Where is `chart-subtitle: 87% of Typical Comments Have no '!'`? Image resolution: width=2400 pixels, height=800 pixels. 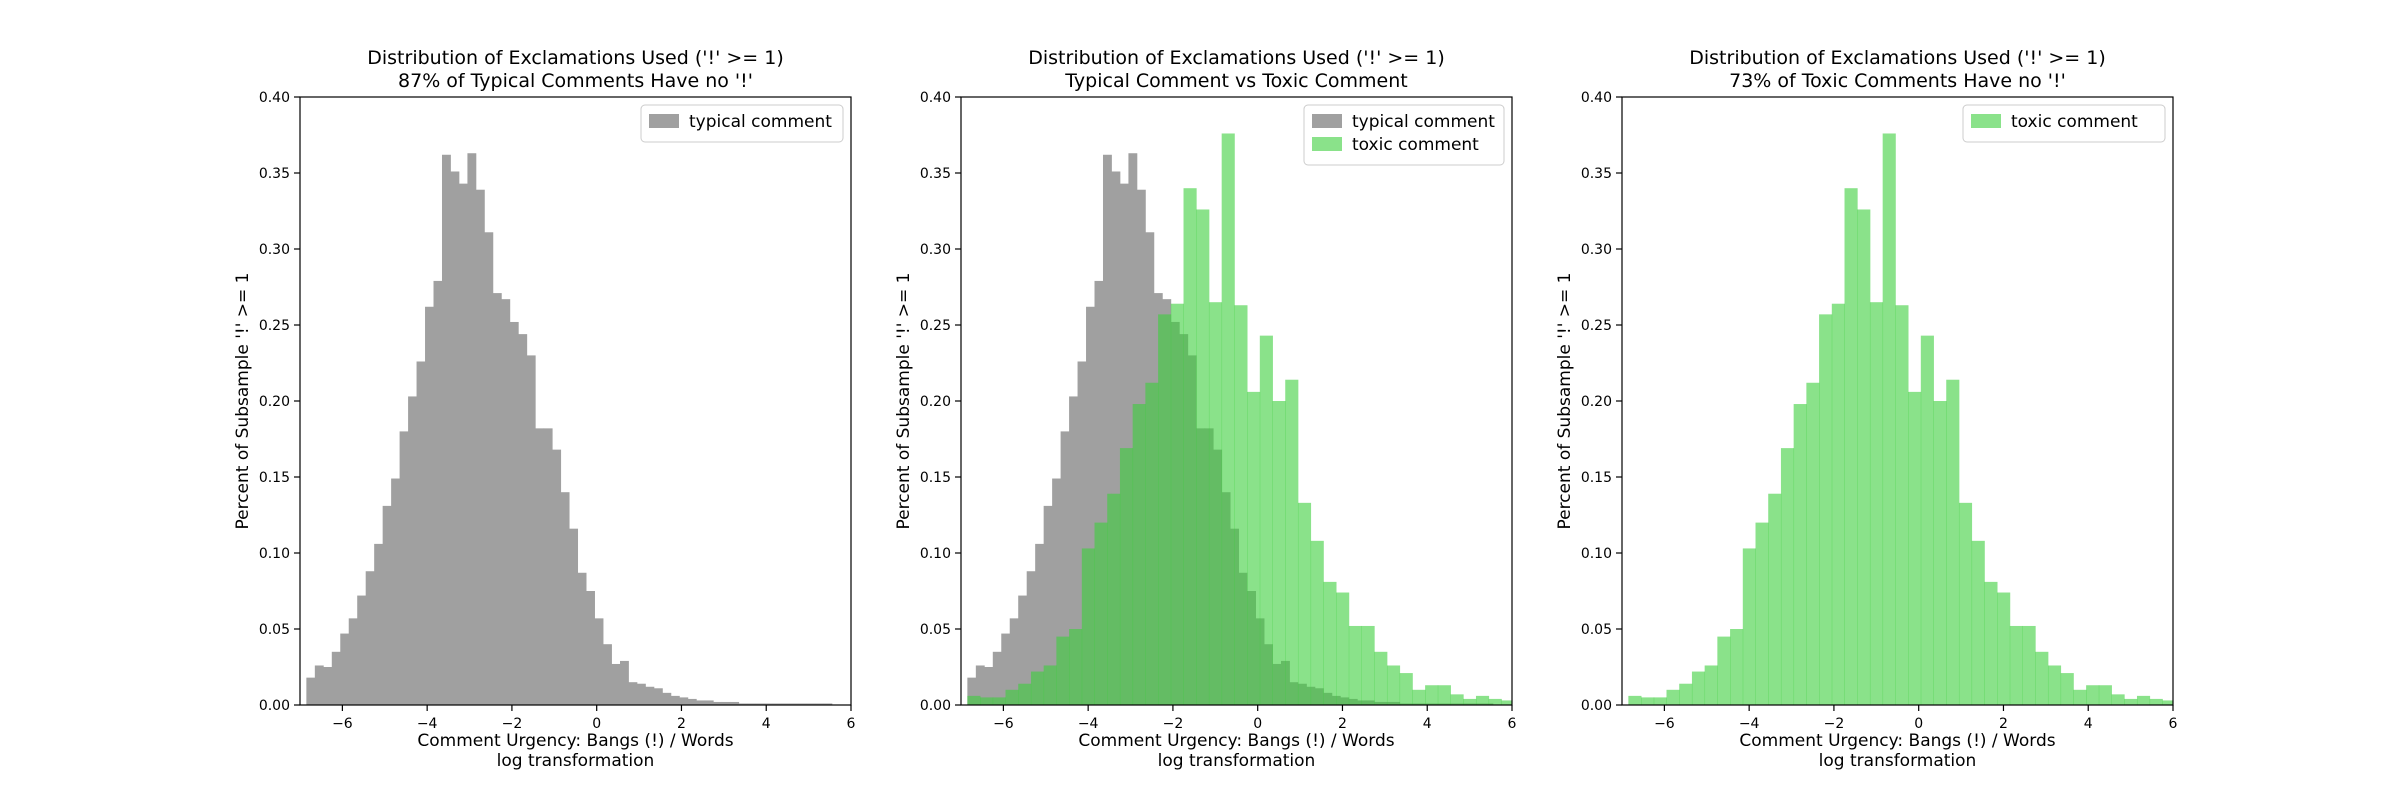
chart-subtitle: 87% of Typical Comments Have no '!' is located at coordinates (575, 81).